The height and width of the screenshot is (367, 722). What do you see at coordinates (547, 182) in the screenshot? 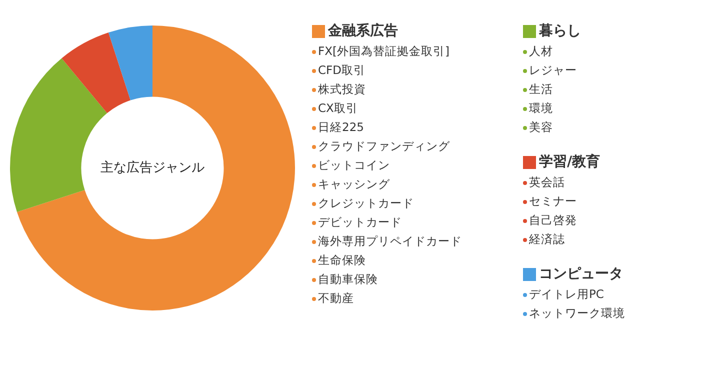
I see `text: 英会話` at bounding box center [547, 182].